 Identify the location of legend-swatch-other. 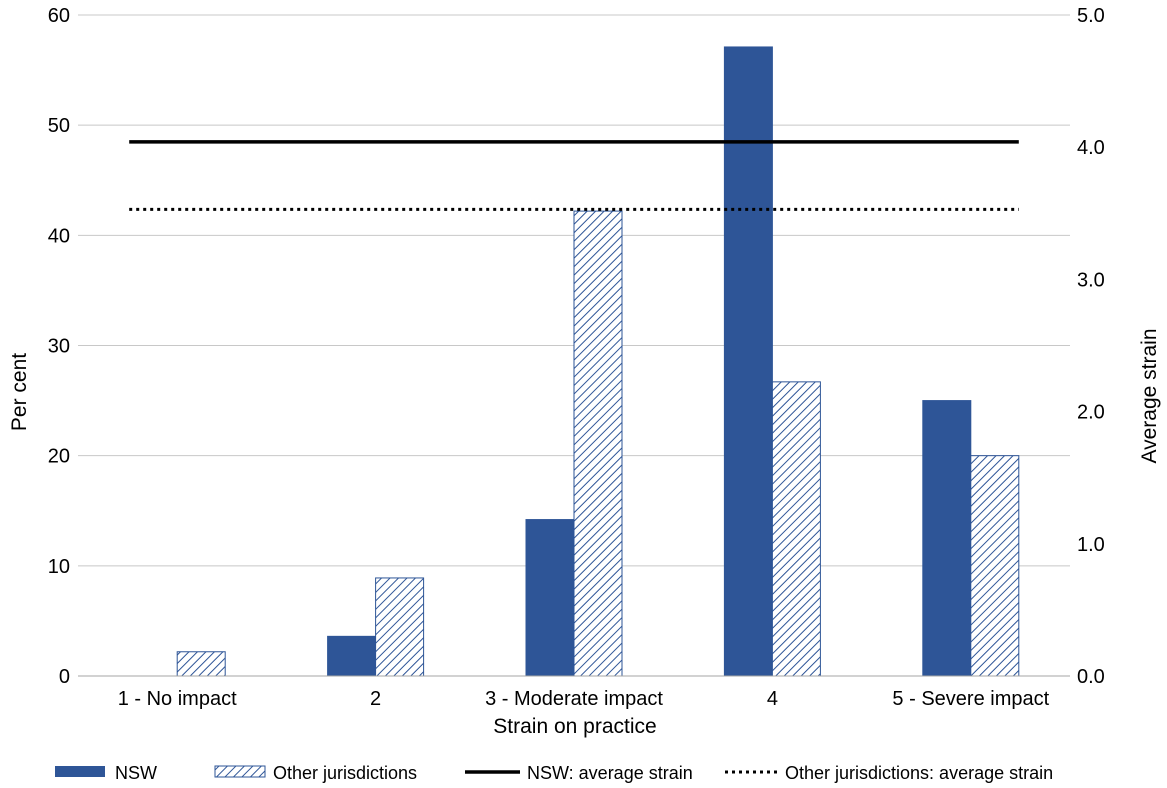
(240, 771).